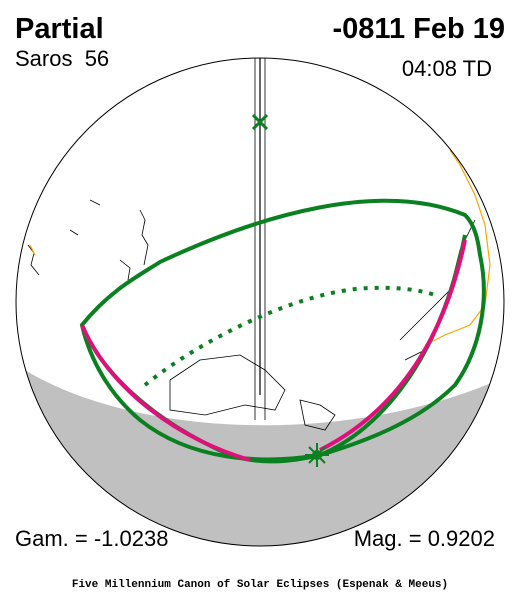  Describe the element at coordinates (91, 538) in the screenshot. I see `gamma: Gam. = -1.0238` at that location.